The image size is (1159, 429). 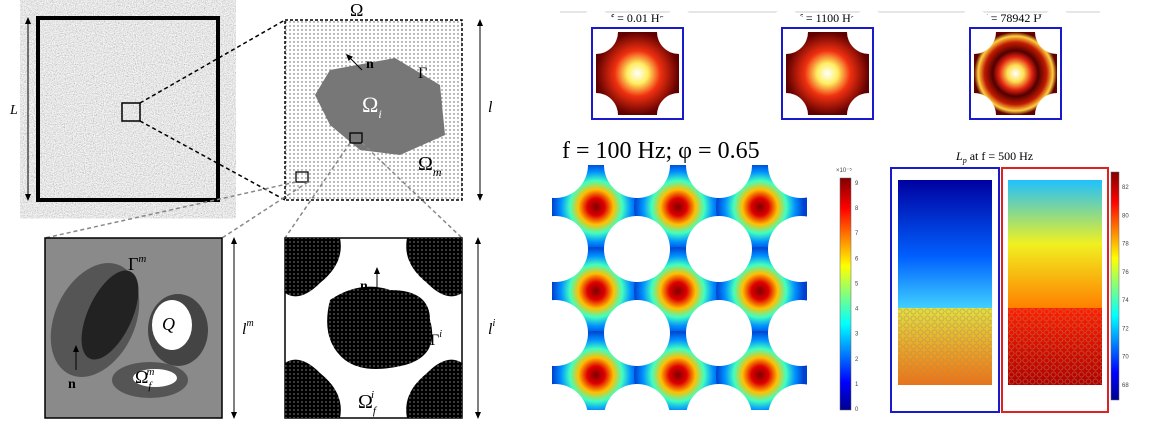 What do you see at coordinates (844, 170) in the screenshot?
I see `colorbar-exponent: ×10⁻⁵` at bounding box center [844, 170].